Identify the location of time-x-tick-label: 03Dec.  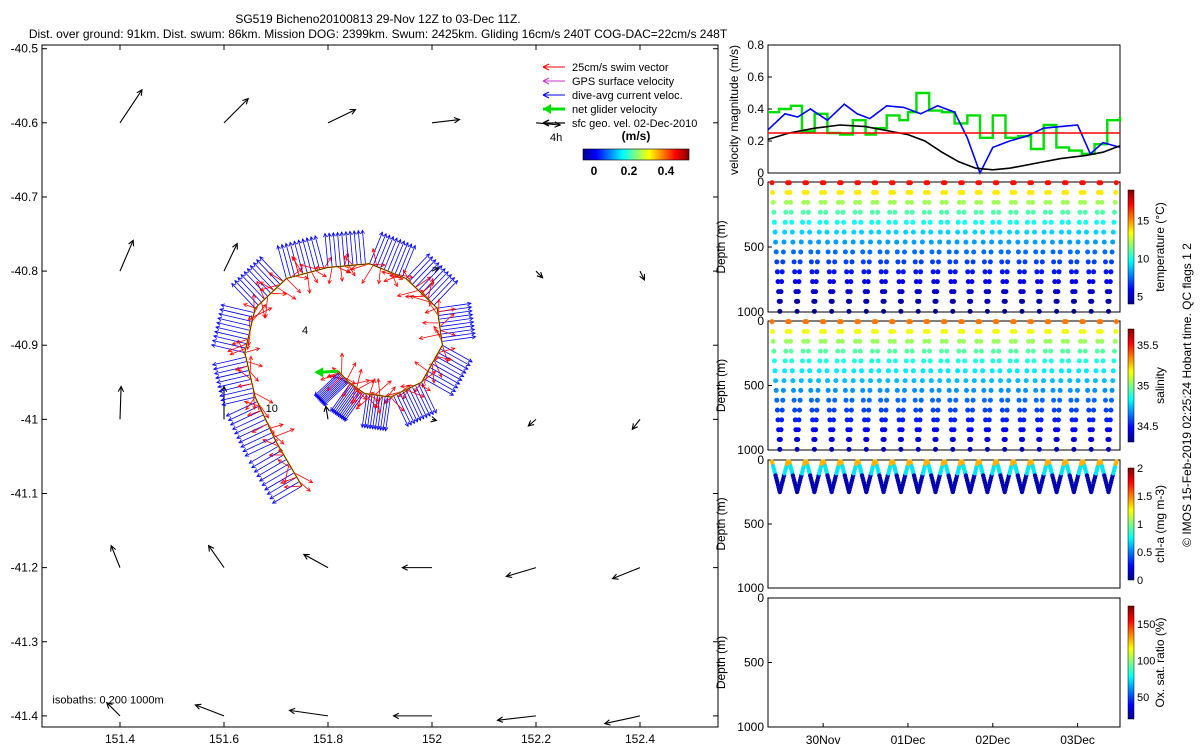
(1077, 740).